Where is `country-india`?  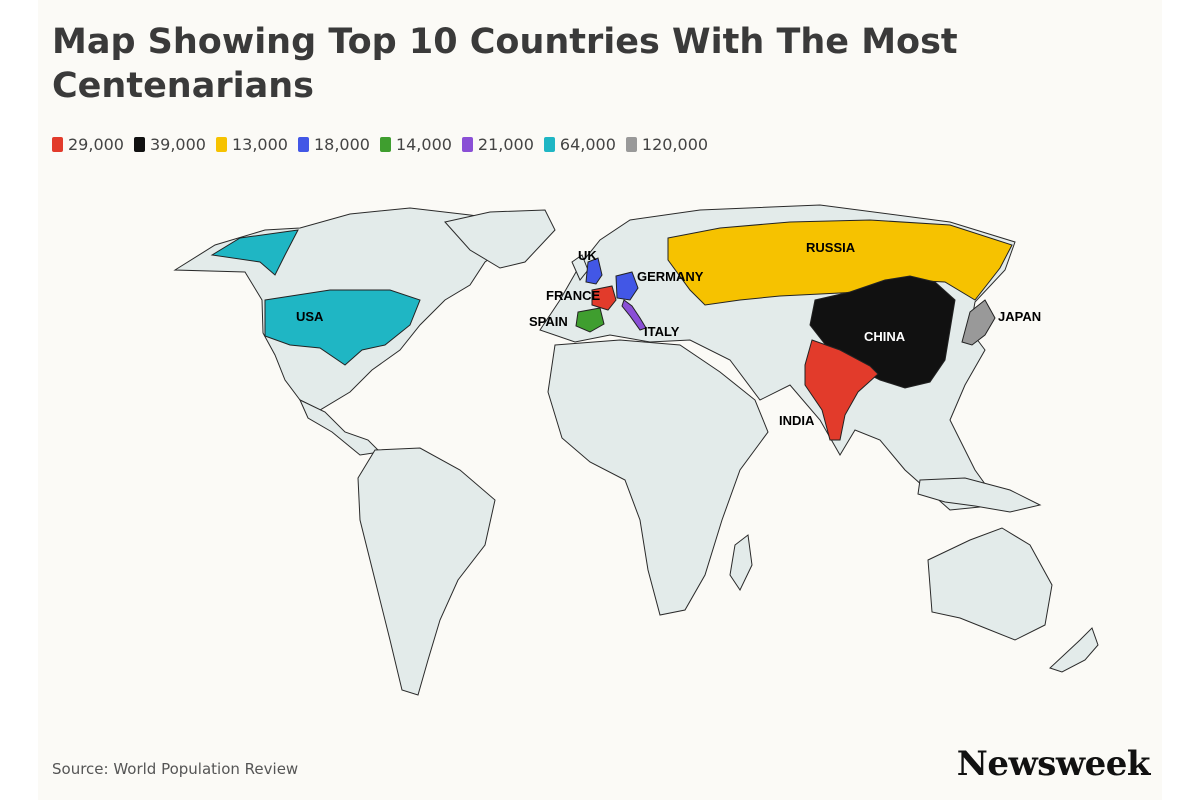
country-india is located at coordinates (841, 390).